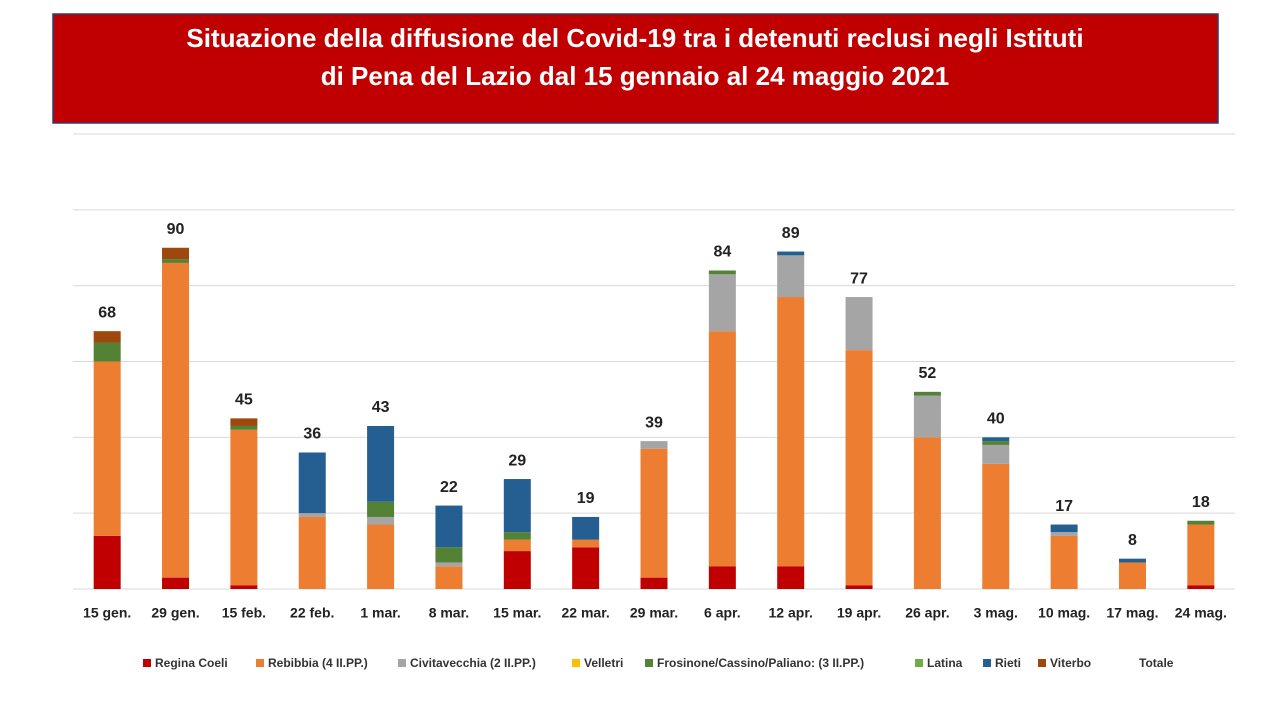 The height and width of the screenshot is (720, 1280). What do you see at coordinates (996, 419) in the screenshot?
I see `total-label: 40` at bounding box center [996, 419].